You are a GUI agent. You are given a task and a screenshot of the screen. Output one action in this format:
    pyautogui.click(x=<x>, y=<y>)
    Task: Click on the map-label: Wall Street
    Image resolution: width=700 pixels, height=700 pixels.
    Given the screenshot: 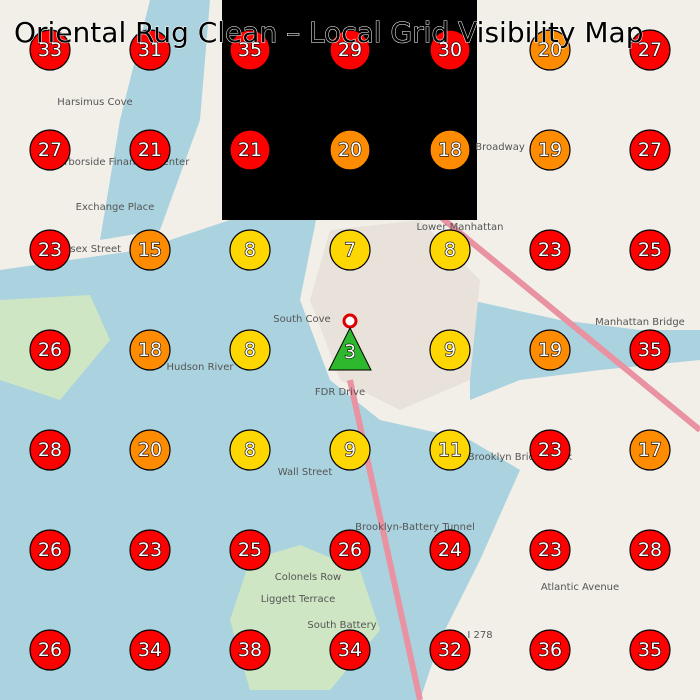 What is the action you would take?
    pyautogui.click(x=305, y=472)
    